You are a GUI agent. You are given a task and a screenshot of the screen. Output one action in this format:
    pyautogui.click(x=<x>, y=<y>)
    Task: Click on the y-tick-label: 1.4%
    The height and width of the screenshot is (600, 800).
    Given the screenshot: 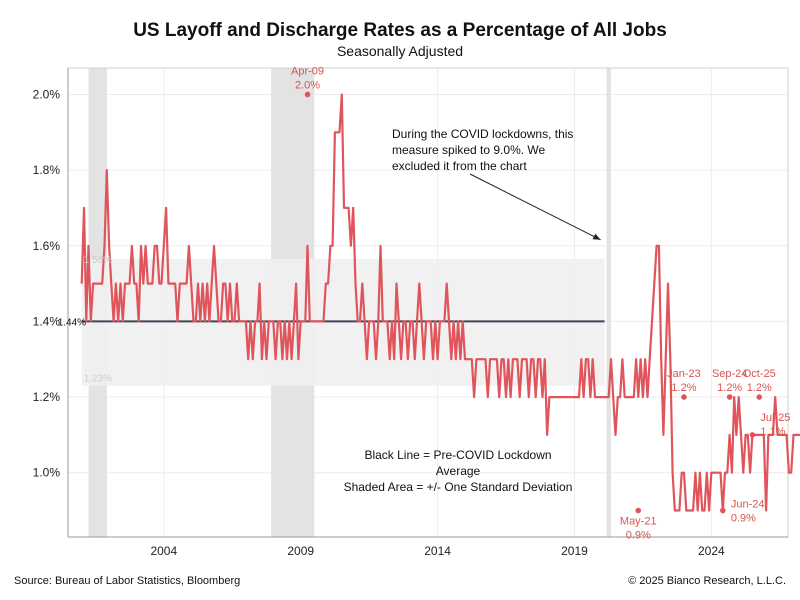 What is the action you would take?
    pyautogui.click(x=47, y=321)
    